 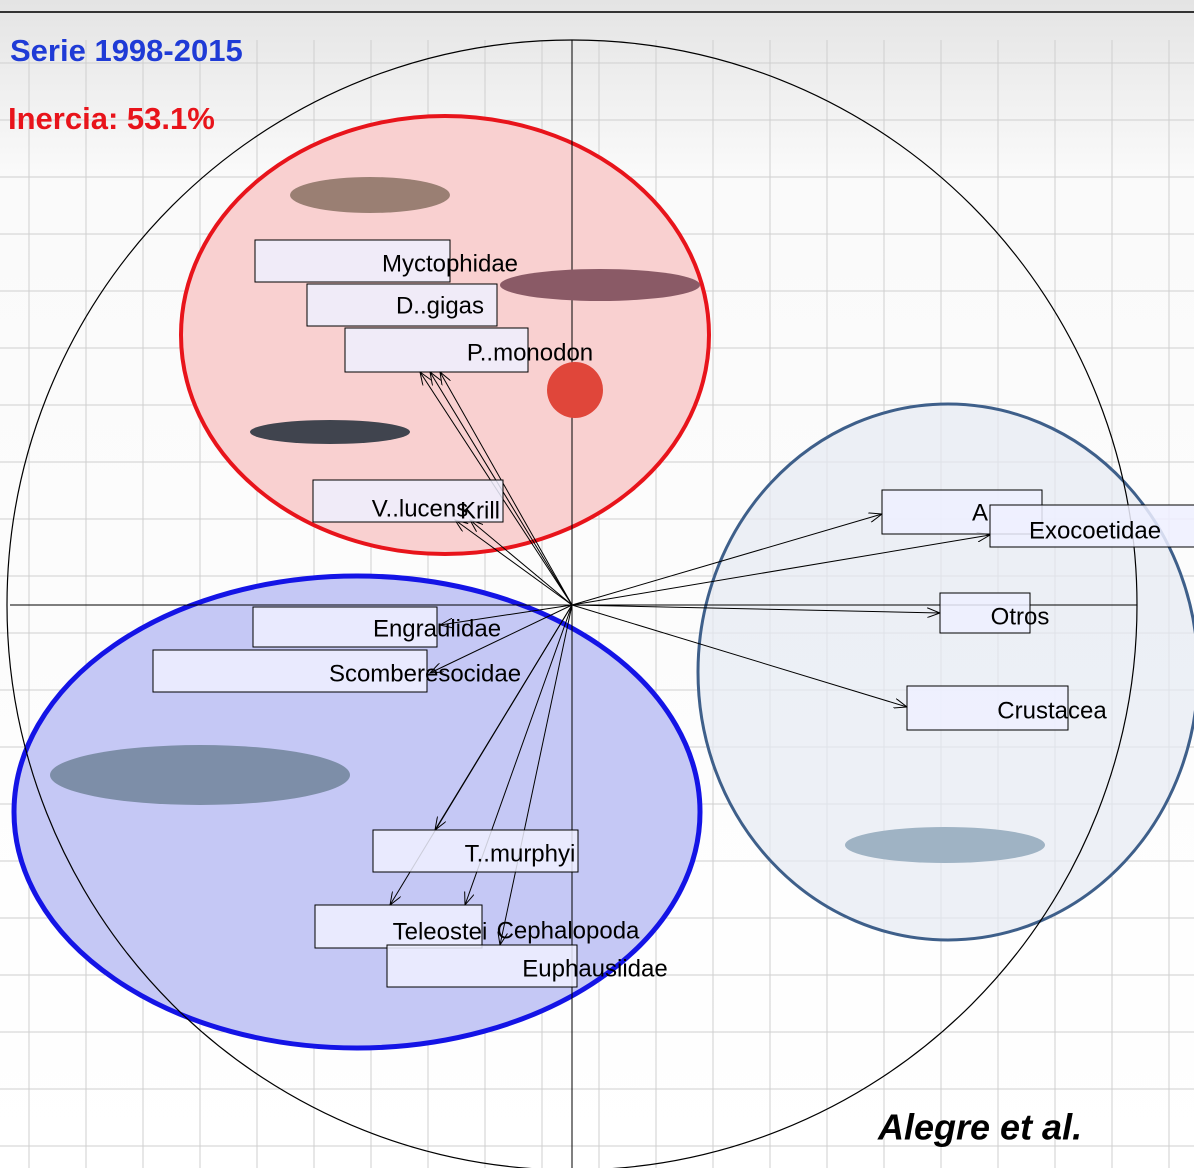 What do you see at coordinates (568, 930) in the screenshot?
I see `node-label: Cephalopoda` at bounding box center [568, 930].